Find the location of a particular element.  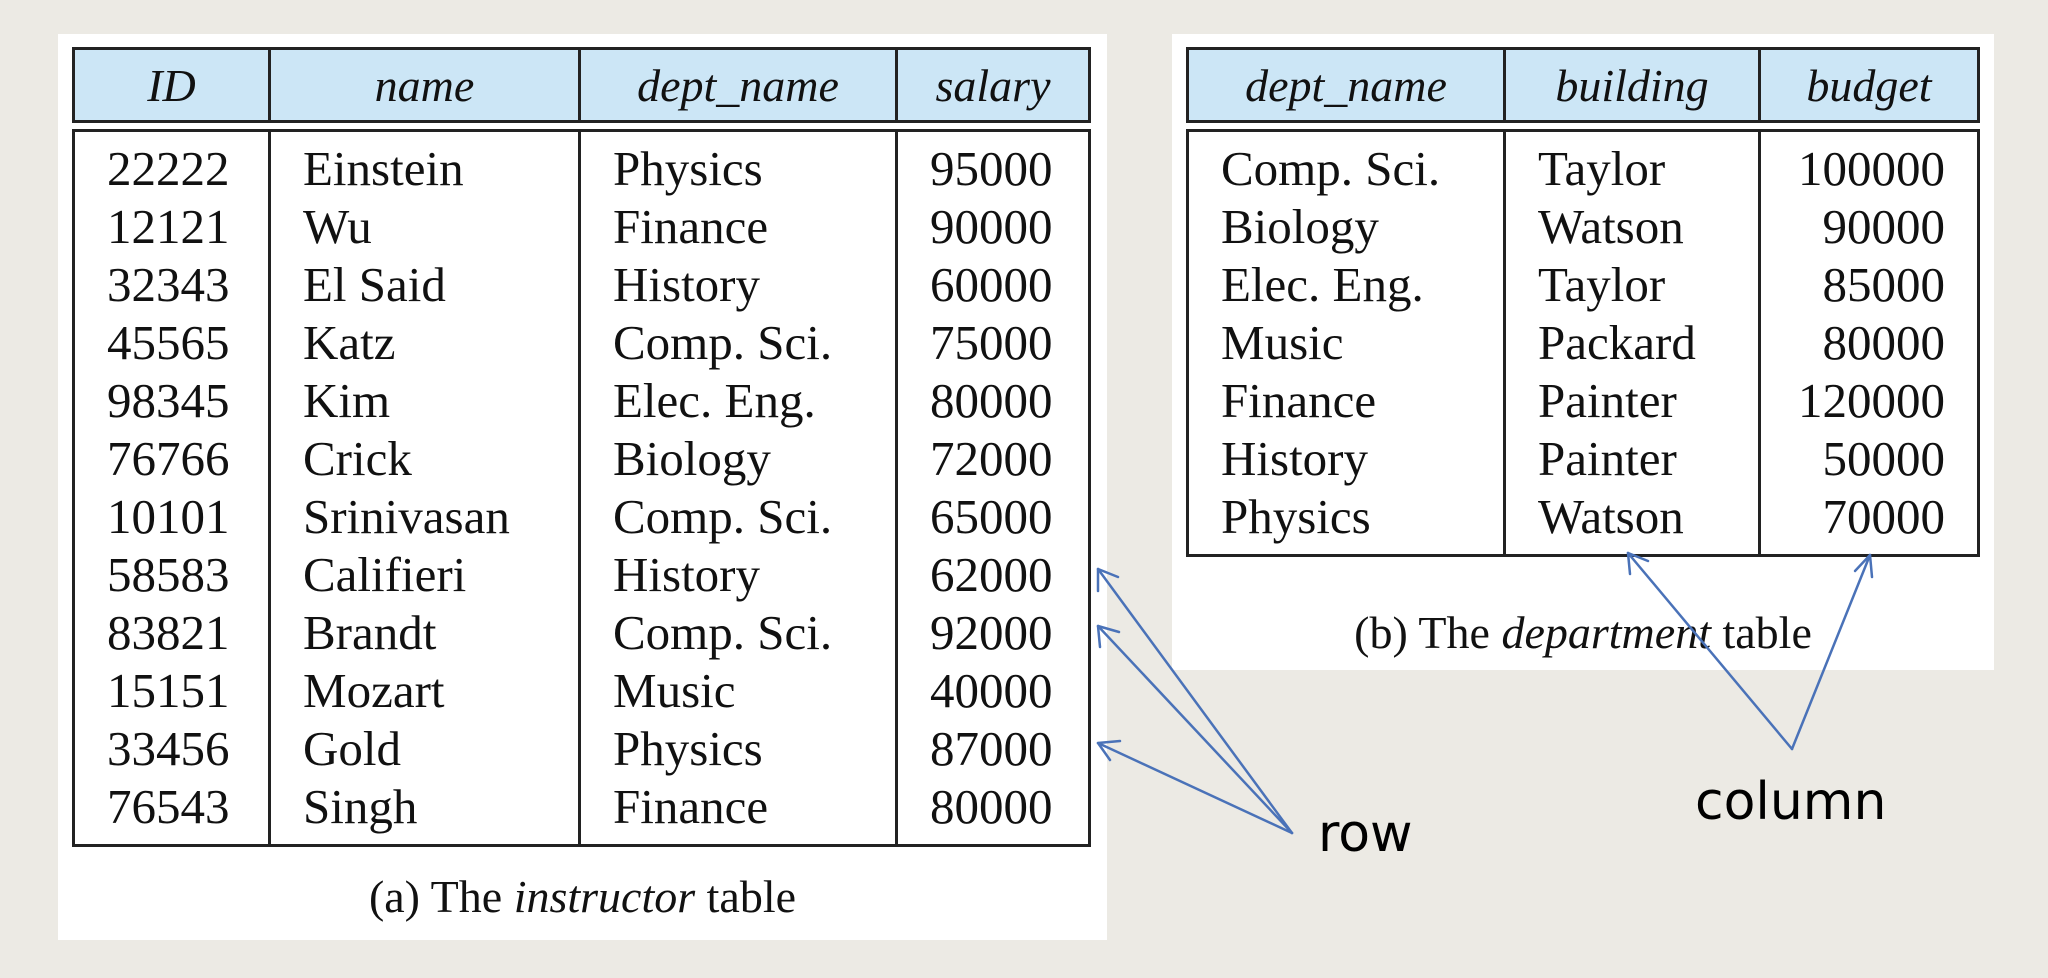

department-cell-dept-name: Finance is located at coordinates (1346, 401).